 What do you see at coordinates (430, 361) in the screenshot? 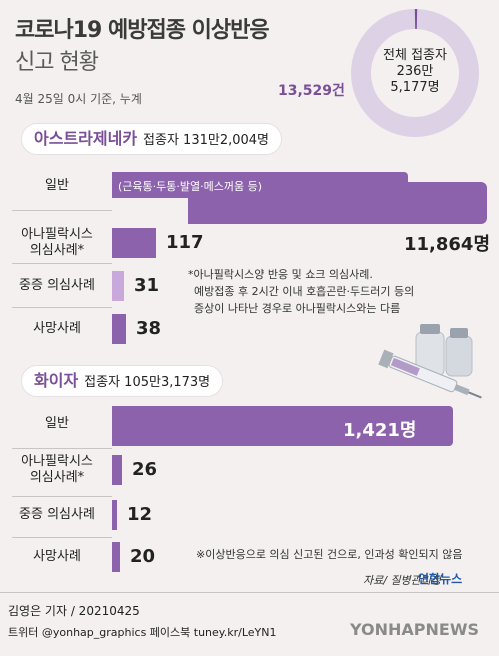
I see `vaccine-syringe-icon` at bounding box center [430, 361].